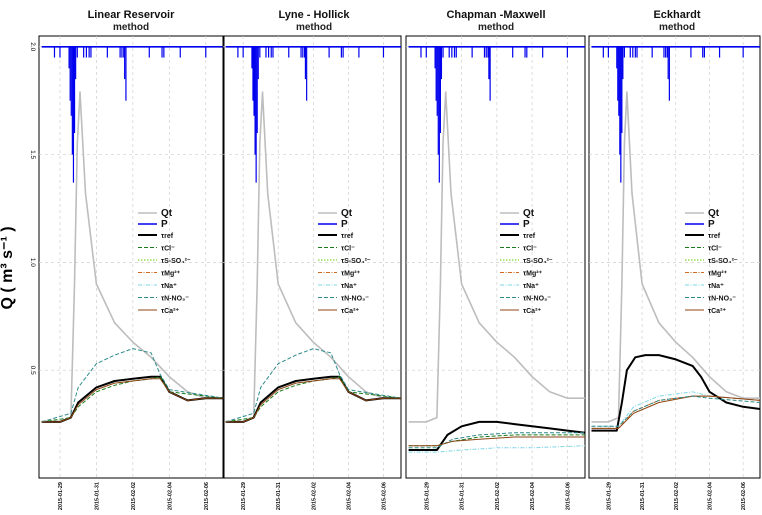 The height and width of the screenshot is (515, 762). Describe the element at coordinates (32, 262) in the screenshot. I see `y-tick-label: 1.0` at that location.